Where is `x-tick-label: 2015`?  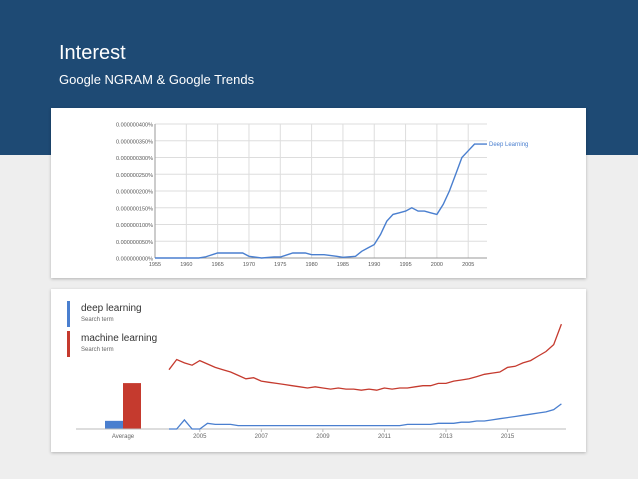
x-tick-label: 2015 is located at coordinates (508, 437).